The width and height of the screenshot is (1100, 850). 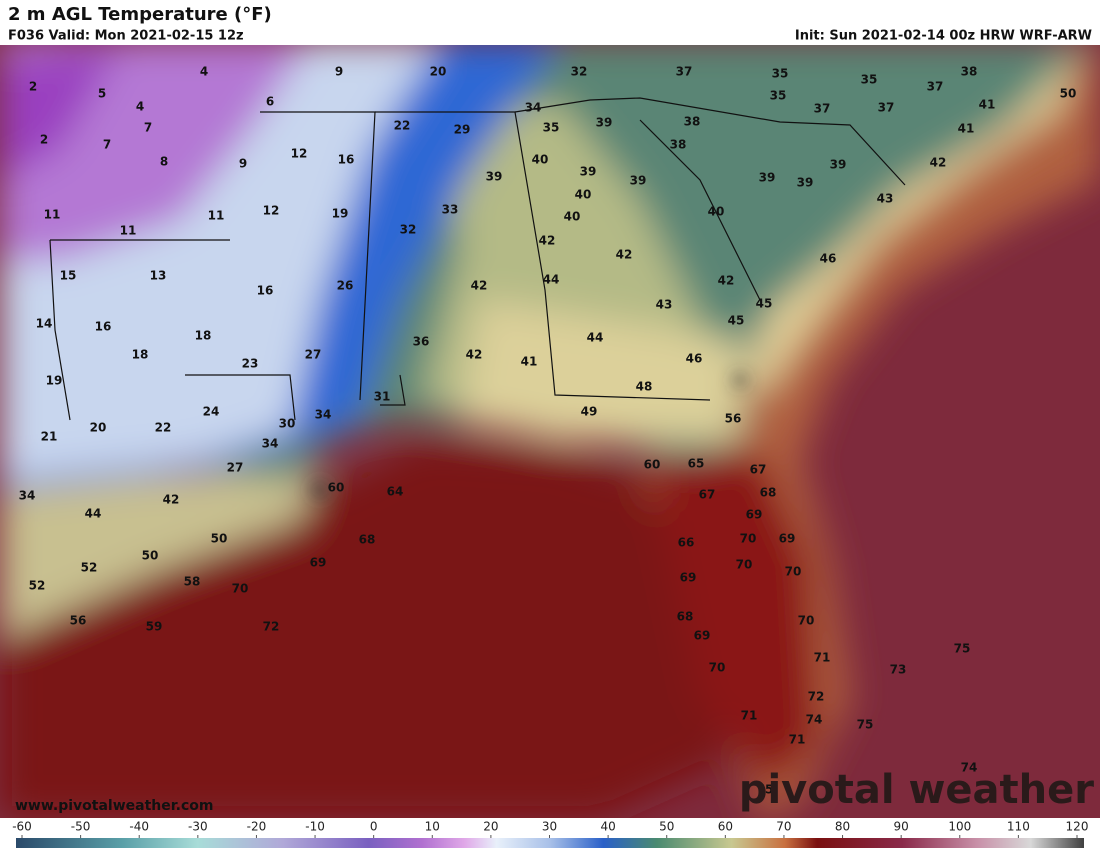 I want to click on temperature-label: 65, so click(x=696, y=464).